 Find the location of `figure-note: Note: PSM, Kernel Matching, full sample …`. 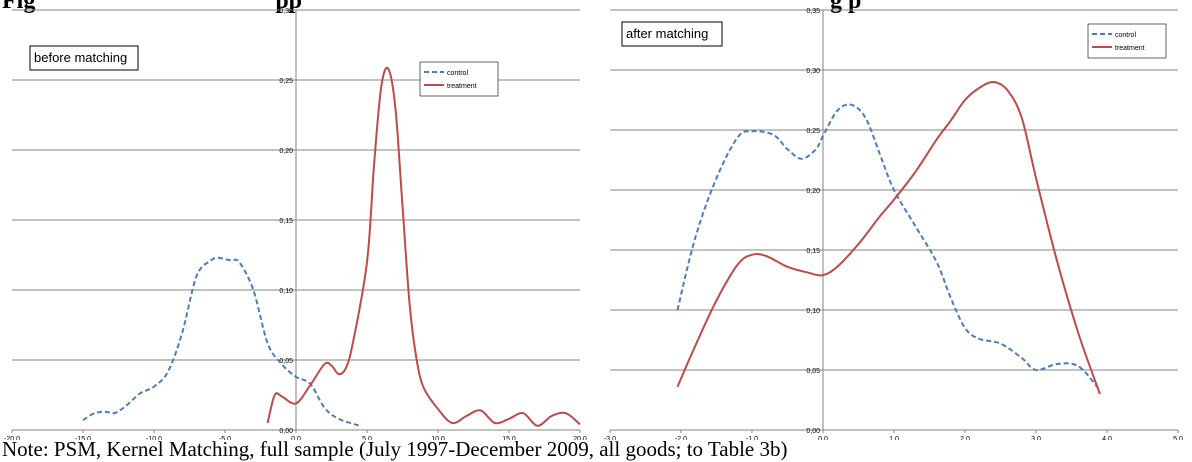

figure-note: Note: PSM, Kernel Matching, full sample … is located at coordinates (395, 449).